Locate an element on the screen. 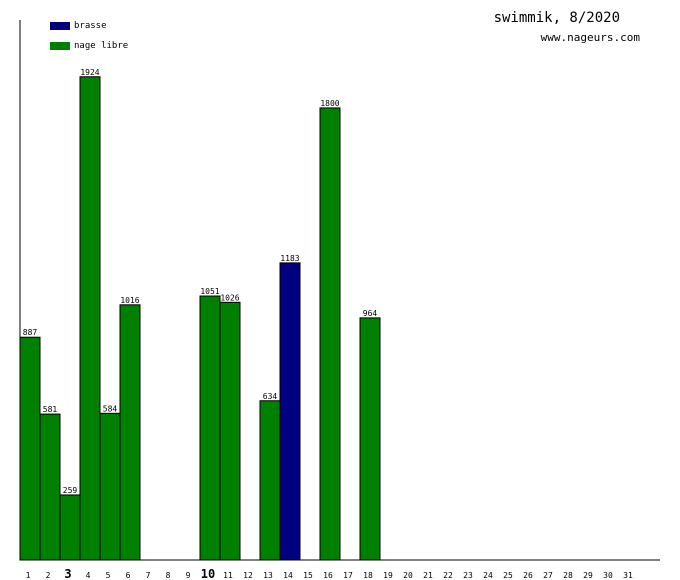  x-tick-label: 28 is located at coordinates (568, 575).